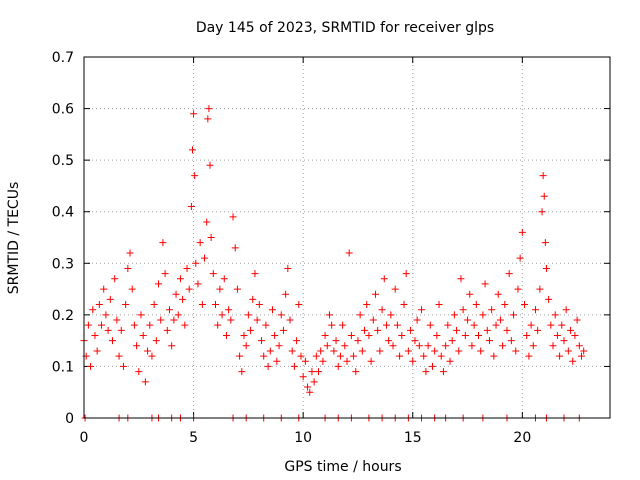 The image size is (640, 480). I want to click on y-tick-label: 0.5, so click(63, 161).